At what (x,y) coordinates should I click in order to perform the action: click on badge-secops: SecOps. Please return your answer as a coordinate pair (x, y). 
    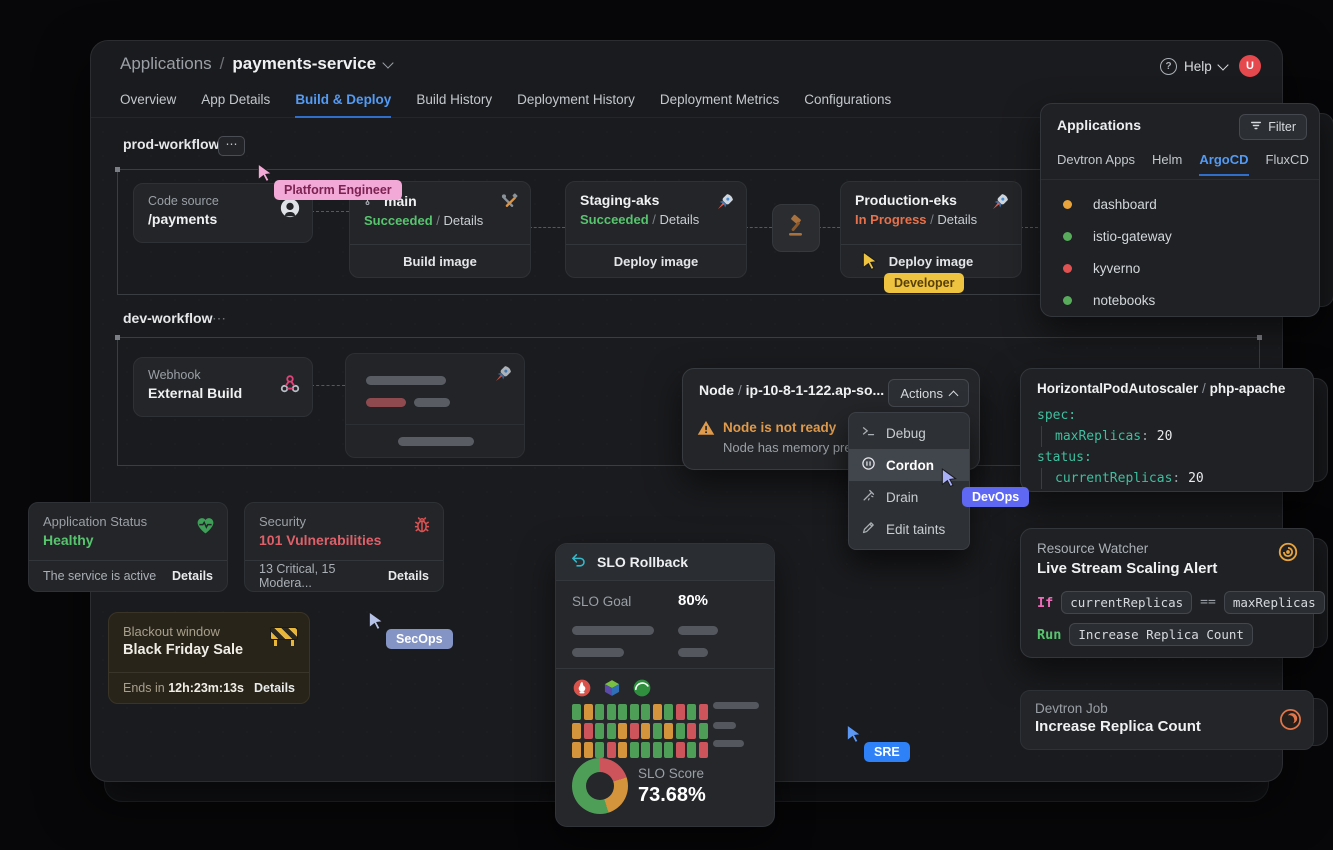
    Looking at the image, I should click on (419, 639).